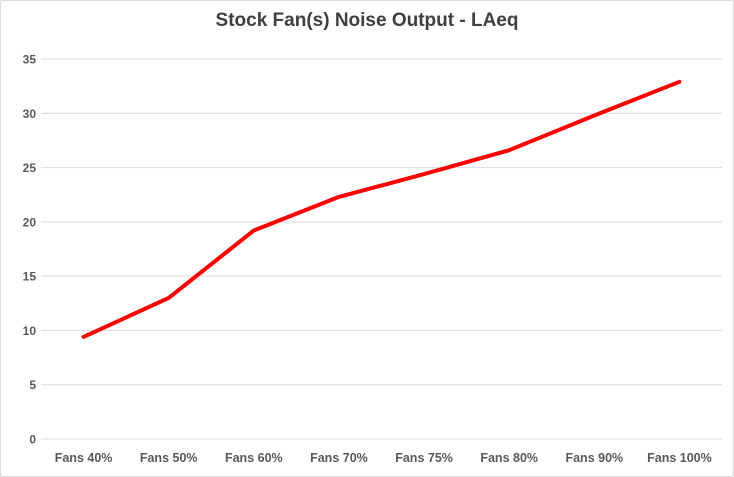 Image resolution: width=734 pixels, height=477 pixels. I want to click on x-axis-tick-label: Fans 50%, so click(169, 458).